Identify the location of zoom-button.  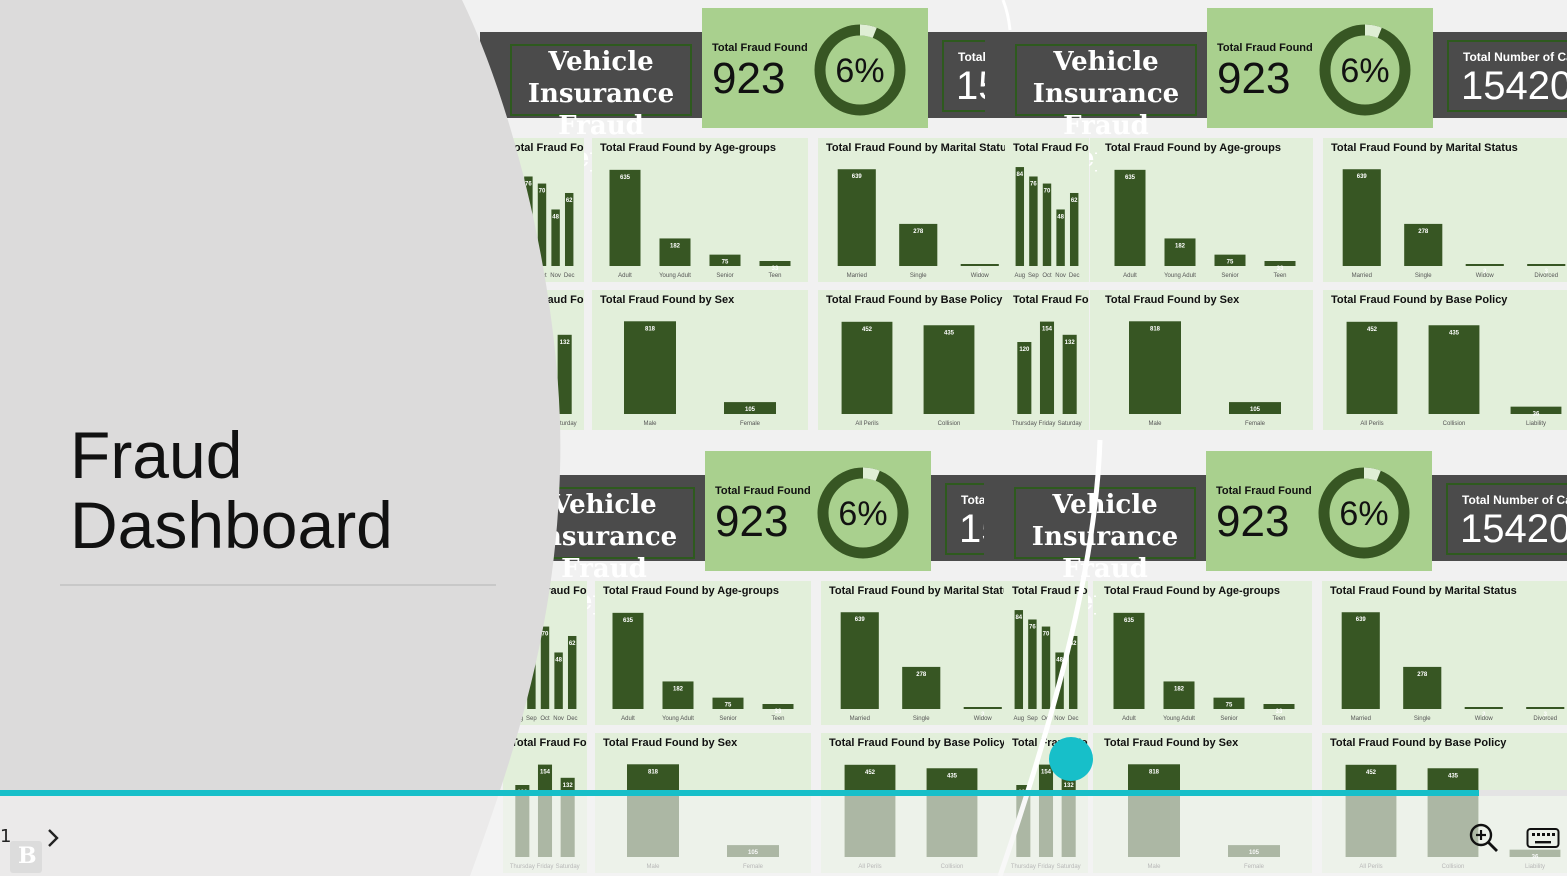
(1484, 838).